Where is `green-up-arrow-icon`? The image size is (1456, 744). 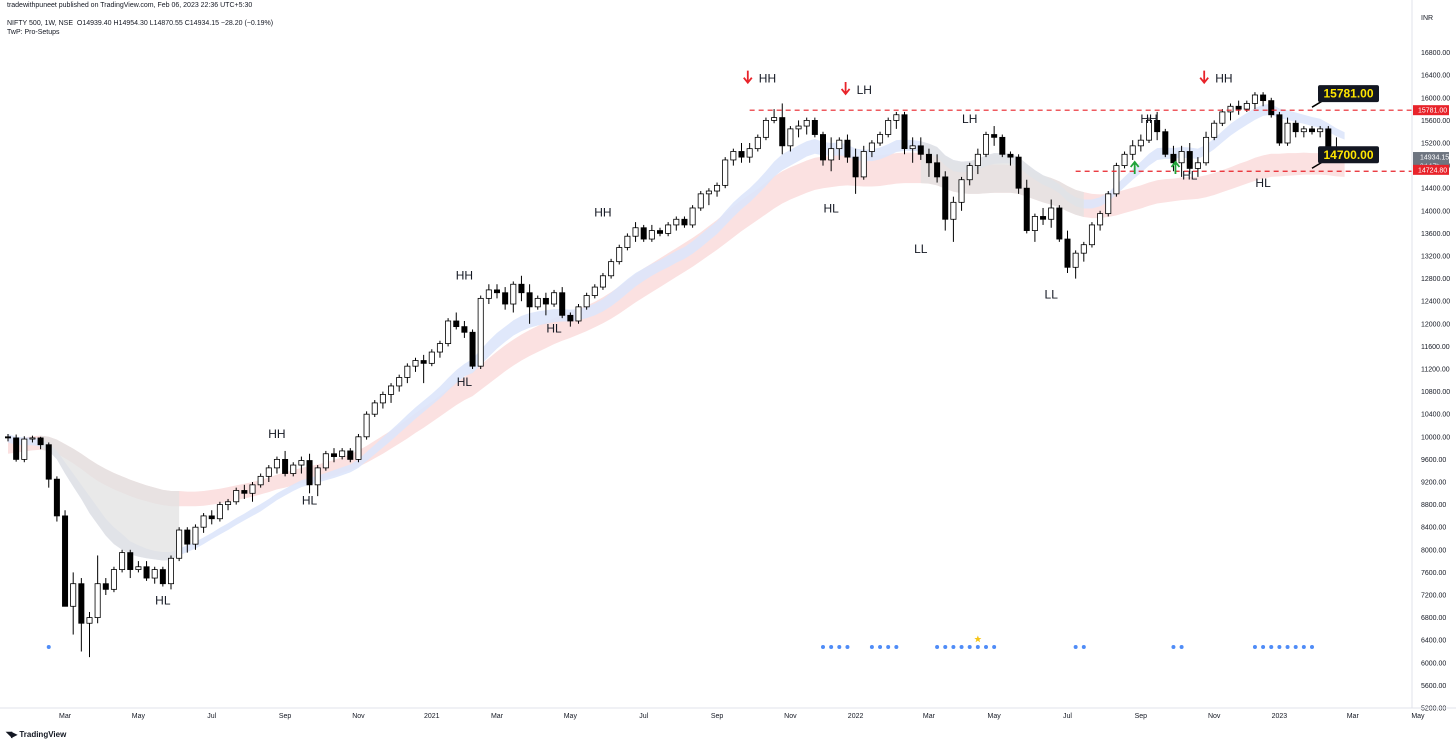 green-up-arrow-icon is located at coordinates (1134, 167).